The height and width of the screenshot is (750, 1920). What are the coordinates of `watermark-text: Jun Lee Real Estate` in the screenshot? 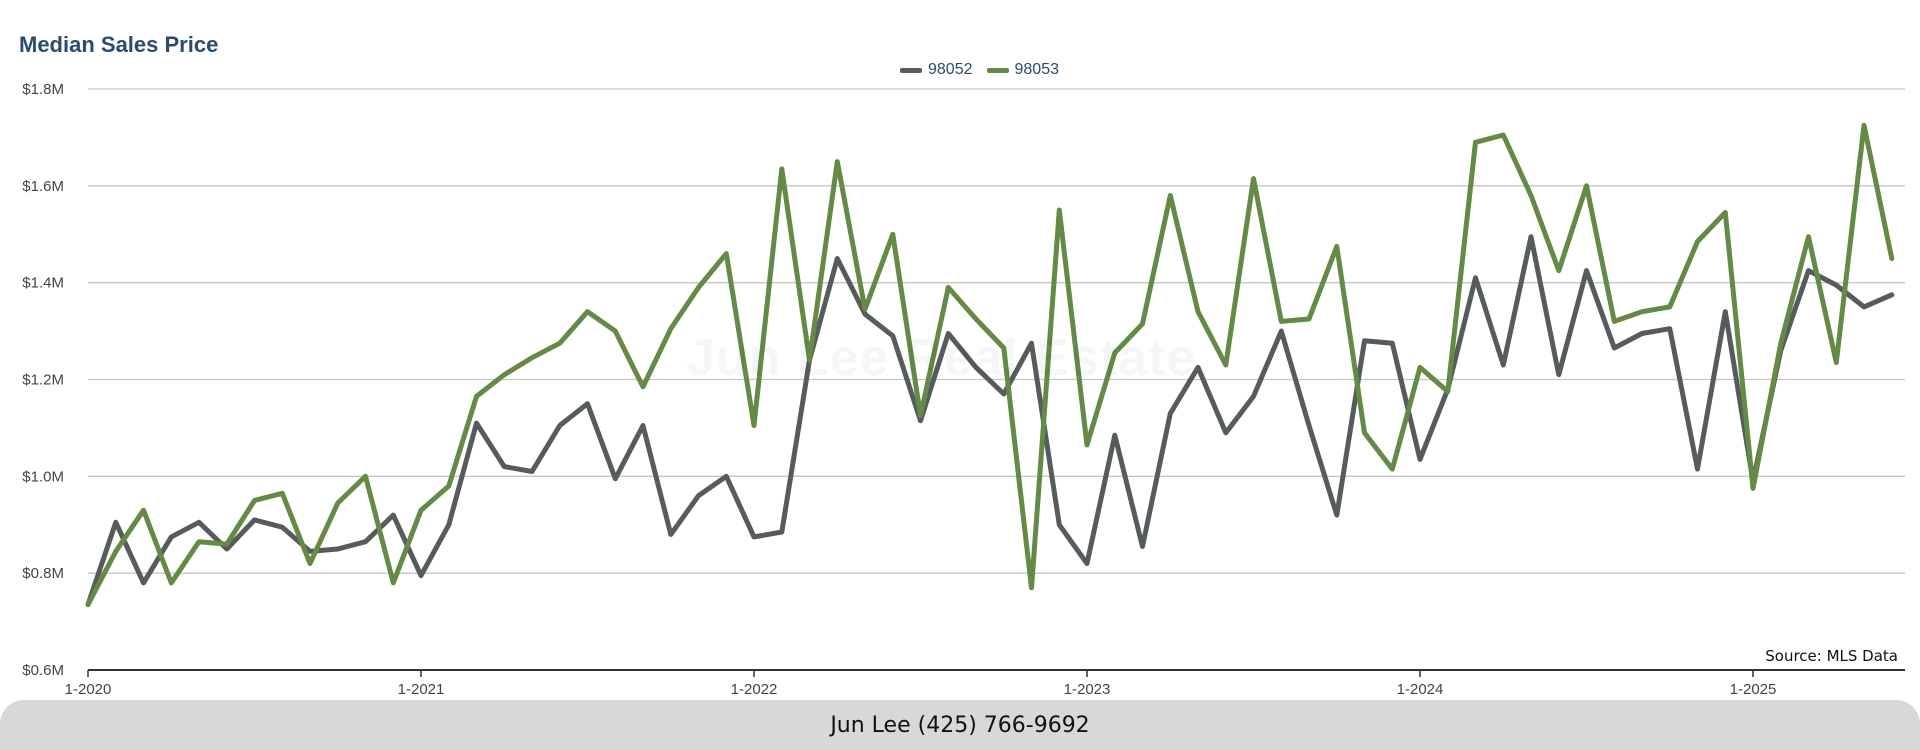 It's located at (941, 358).